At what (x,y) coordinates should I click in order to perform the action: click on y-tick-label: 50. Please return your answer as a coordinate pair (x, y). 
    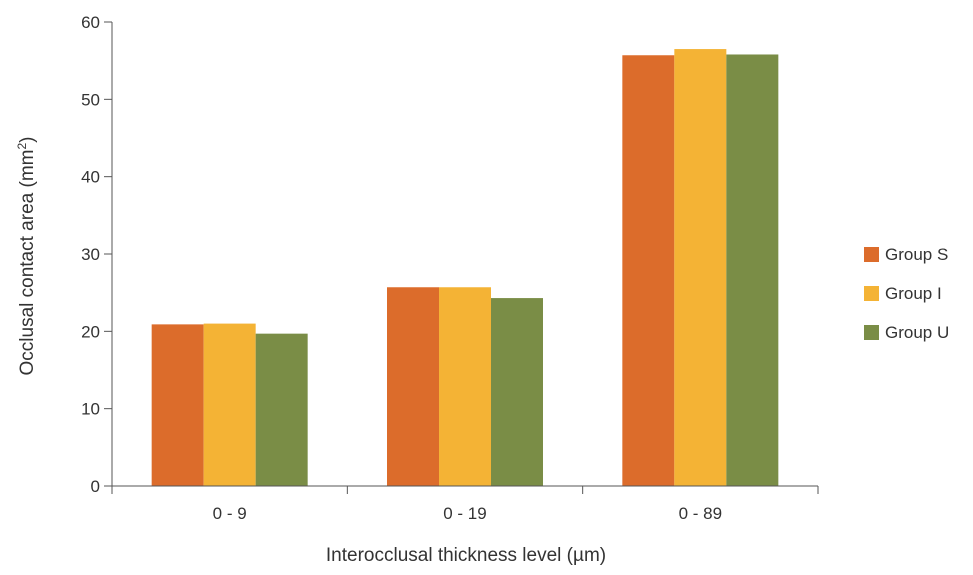
    Looking at the image, I should click on (90, 99).